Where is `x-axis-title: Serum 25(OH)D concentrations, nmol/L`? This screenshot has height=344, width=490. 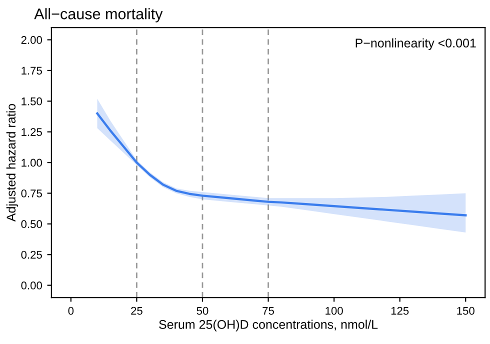
x-axis-title: Serum 25(OH)D concentrations, nmol/L is located at coordinates (268, 326).